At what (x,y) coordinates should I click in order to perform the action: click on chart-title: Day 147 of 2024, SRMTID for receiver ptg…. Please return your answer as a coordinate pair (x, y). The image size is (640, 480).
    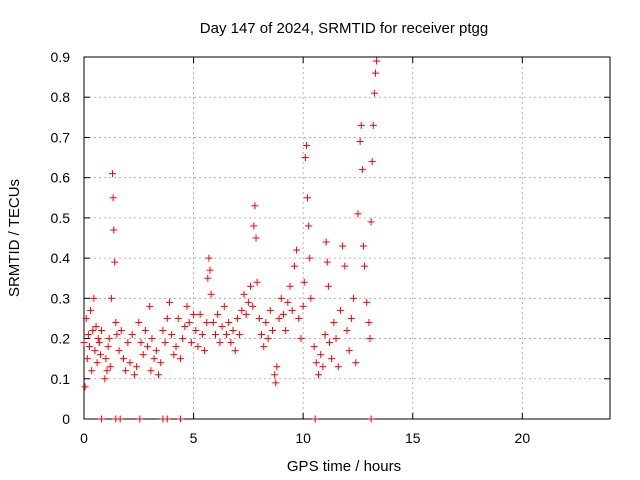
    Looking at the image, I should click on (344, 28).